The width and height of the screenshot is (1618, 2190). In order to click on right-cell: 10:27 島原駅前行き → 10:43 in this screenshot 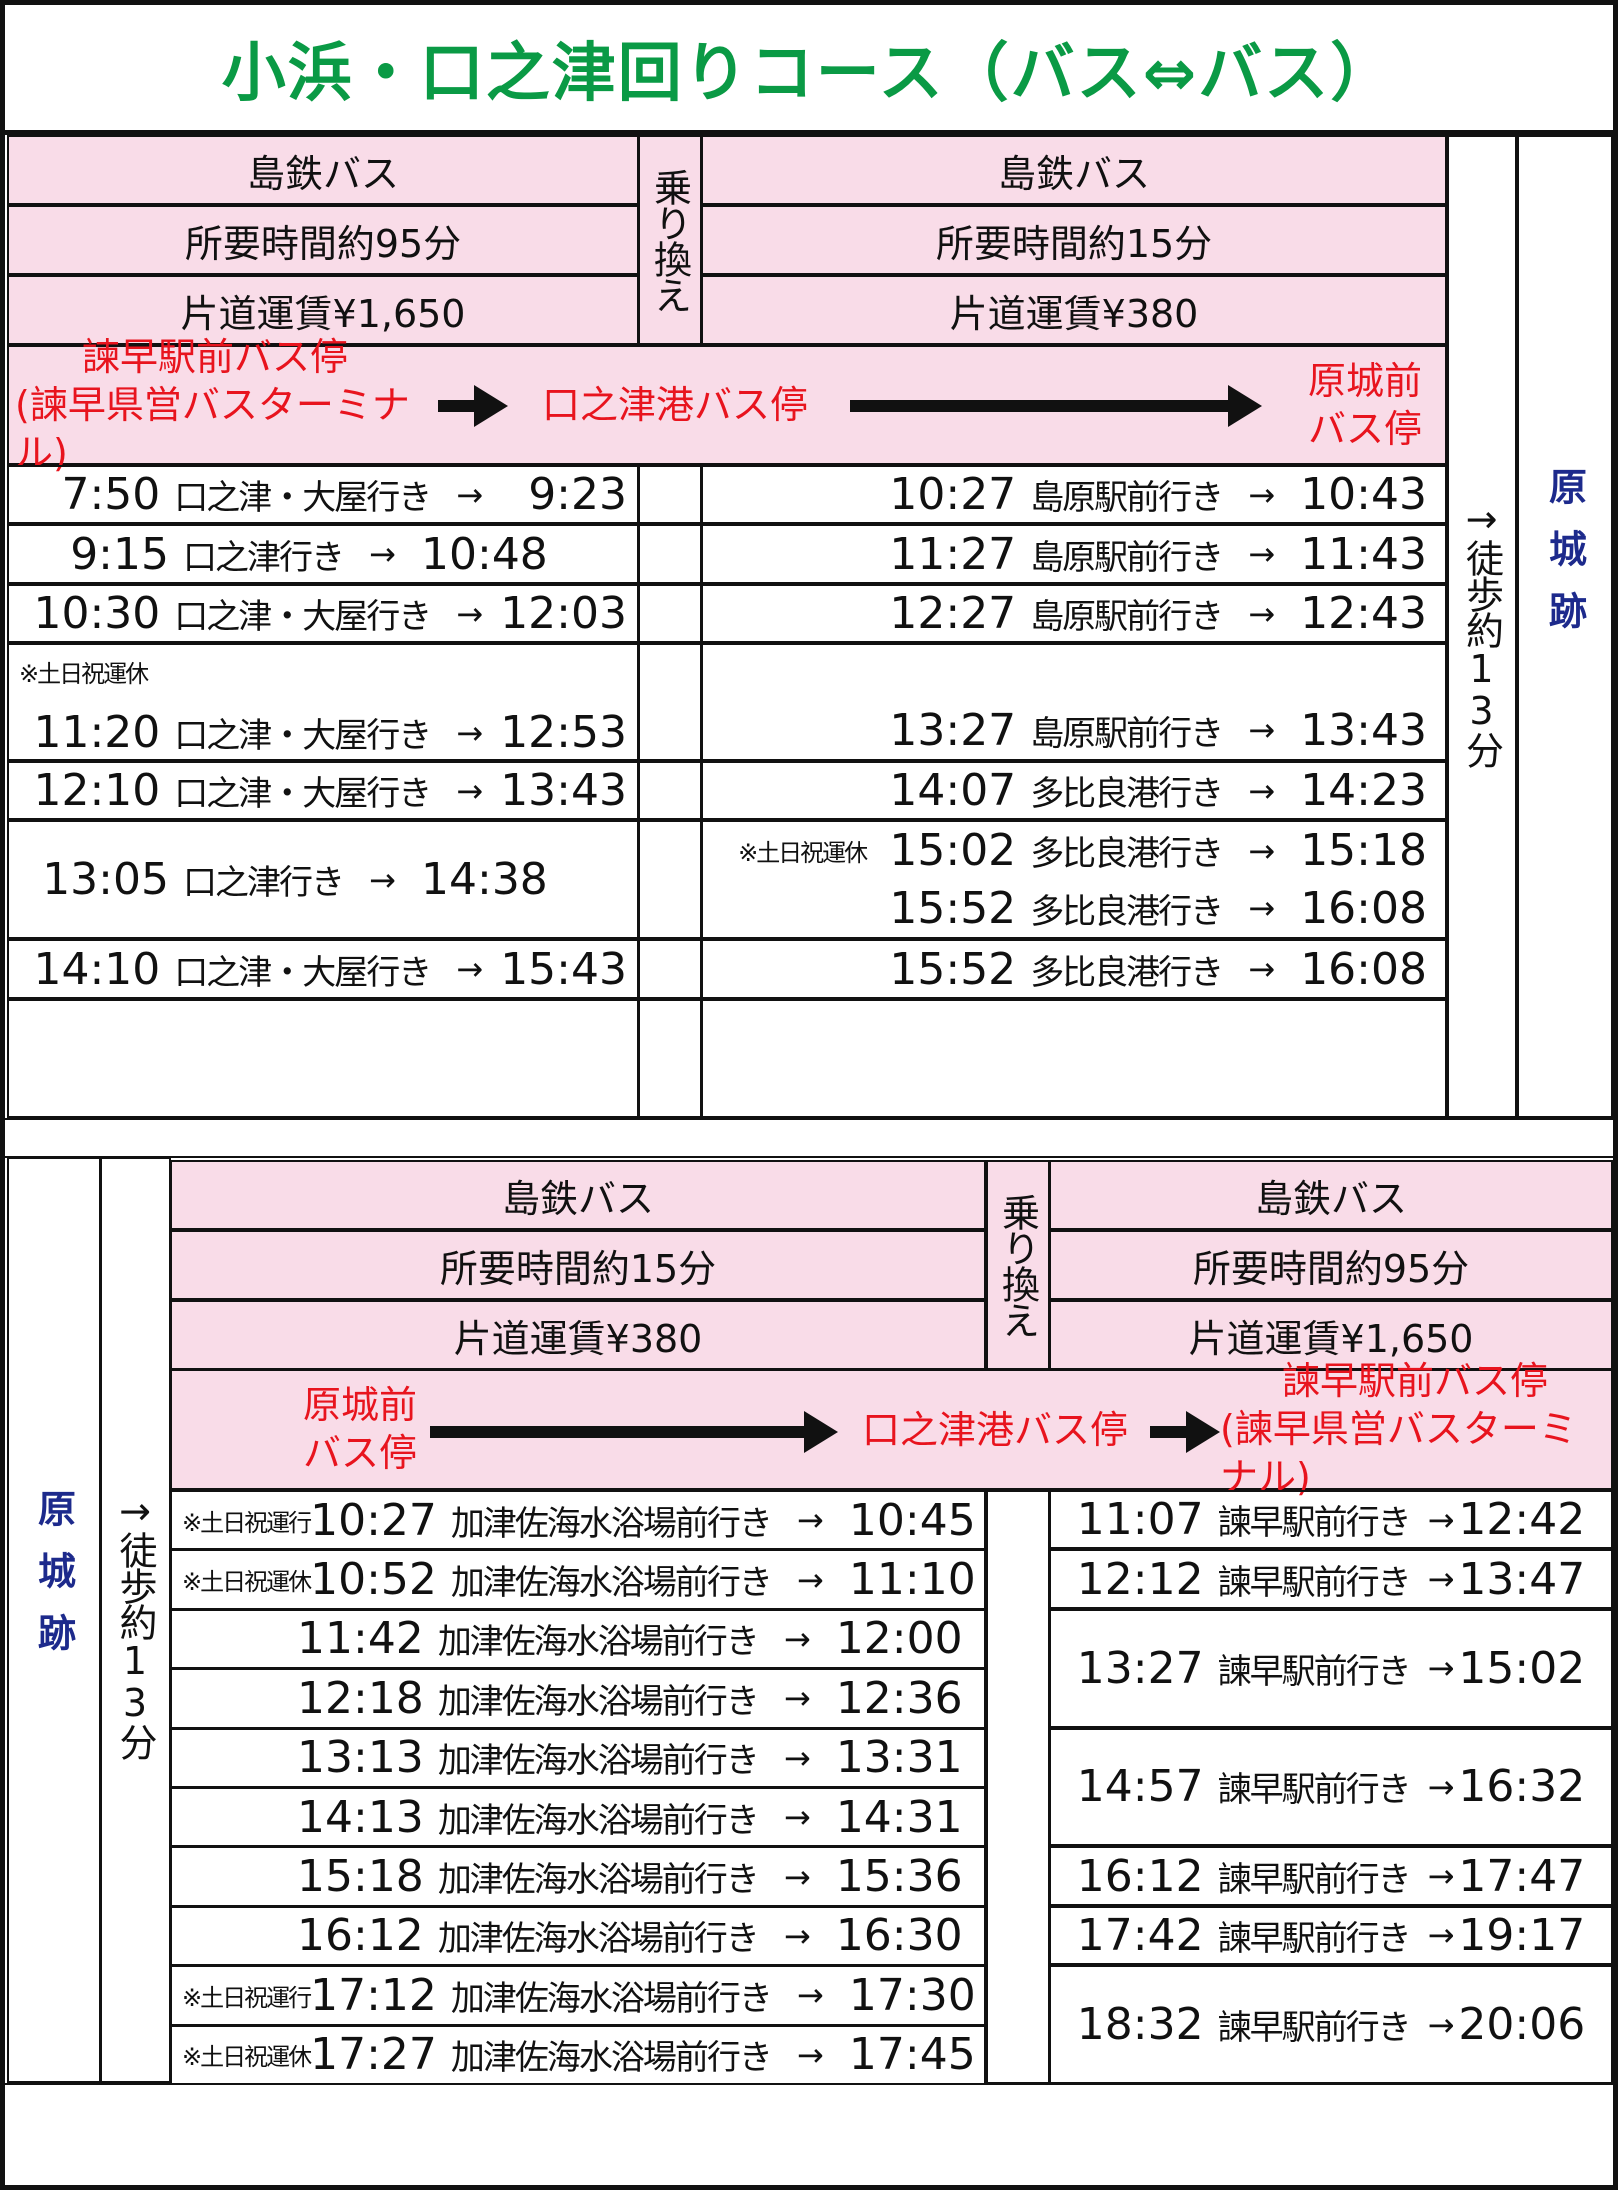, I will do `click(1074, 494)`.